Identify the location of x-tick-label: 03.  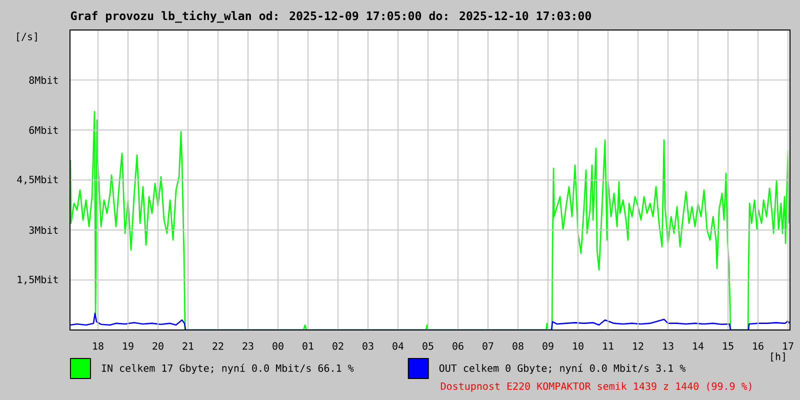
(368, 346).